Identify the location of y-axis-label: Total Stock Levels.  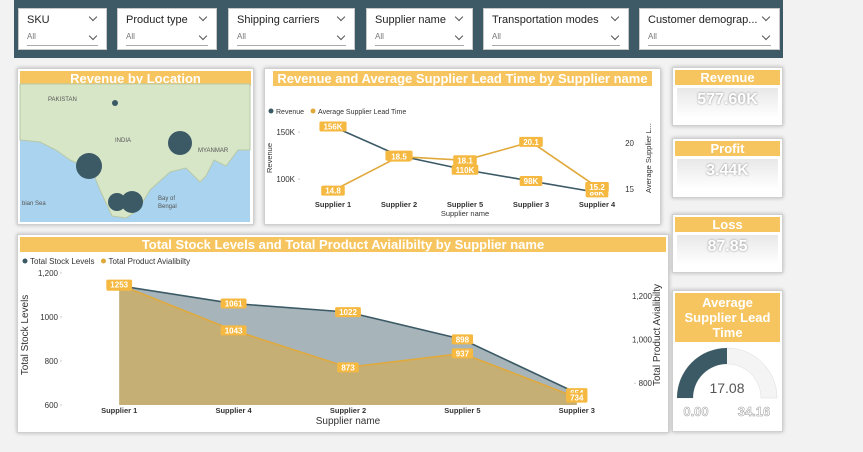
(25, 335).